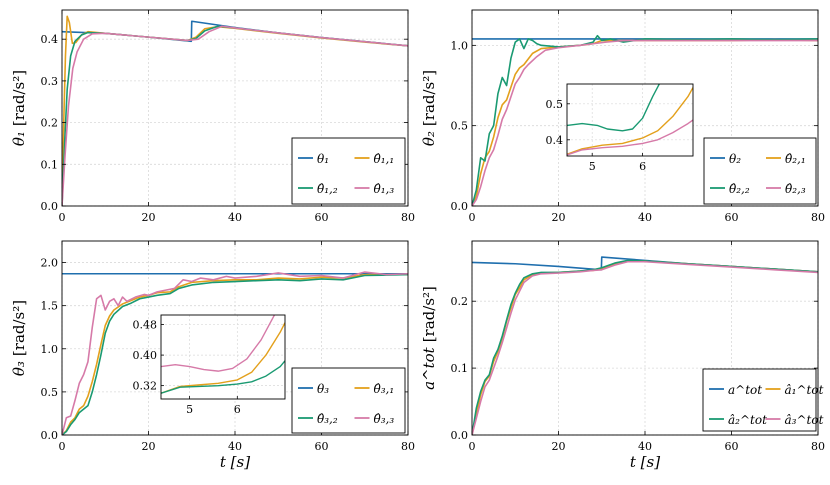 The height and width of the screenshot is (485, 830). I want to click on legend-label: θ₃, so click(323, 389).